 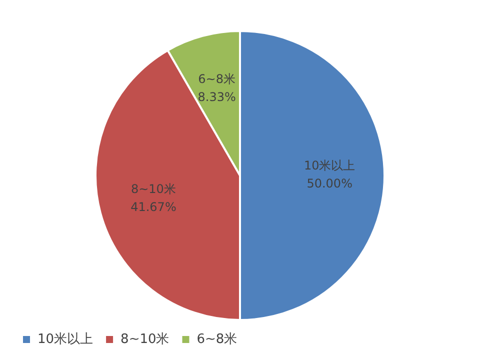 I want to click on slice-label: 6~8米, so click(x=217, y=79).